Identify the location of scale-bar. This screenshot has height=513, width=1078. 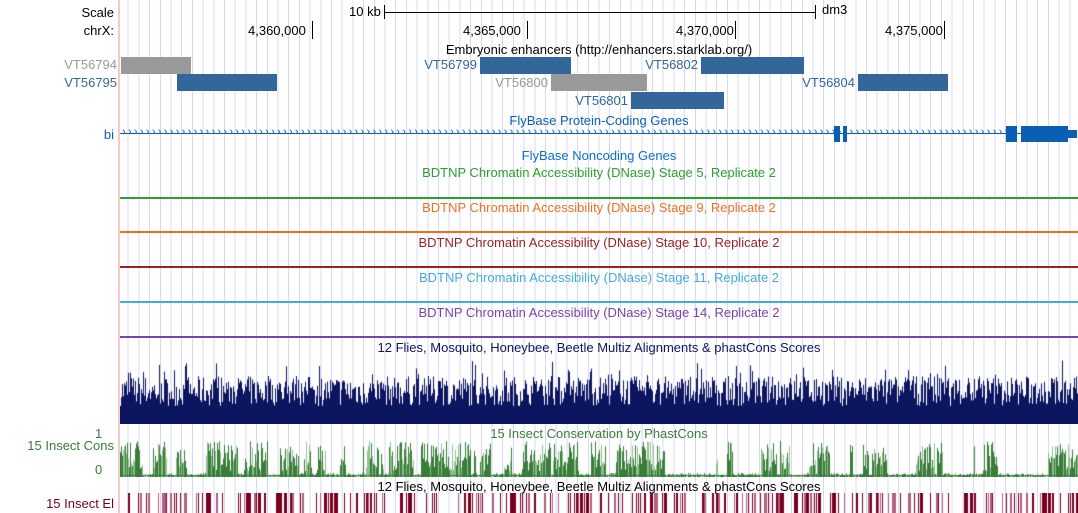
(599, 12).